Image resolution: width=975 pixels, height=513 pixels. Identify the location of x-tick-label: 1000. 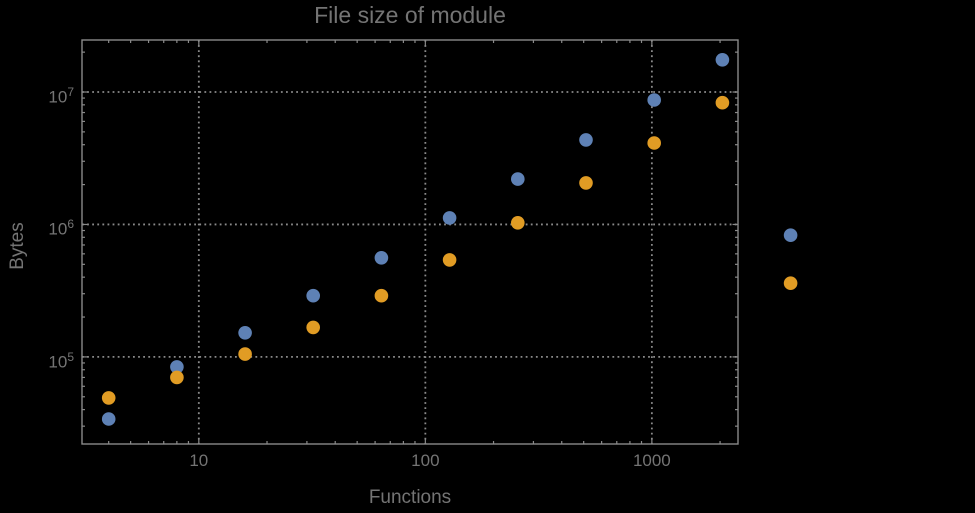
(651, 460).